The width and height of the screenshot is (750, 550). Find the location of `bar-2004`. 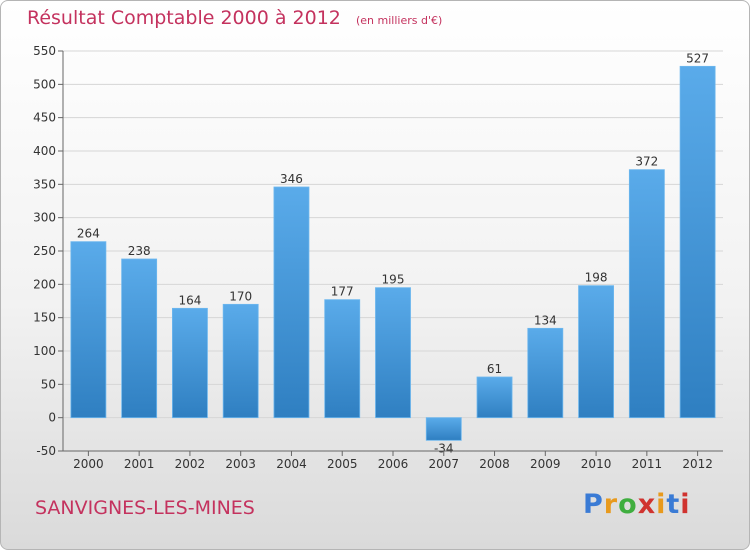

bar-2004 is located at coordinates (291, 302).